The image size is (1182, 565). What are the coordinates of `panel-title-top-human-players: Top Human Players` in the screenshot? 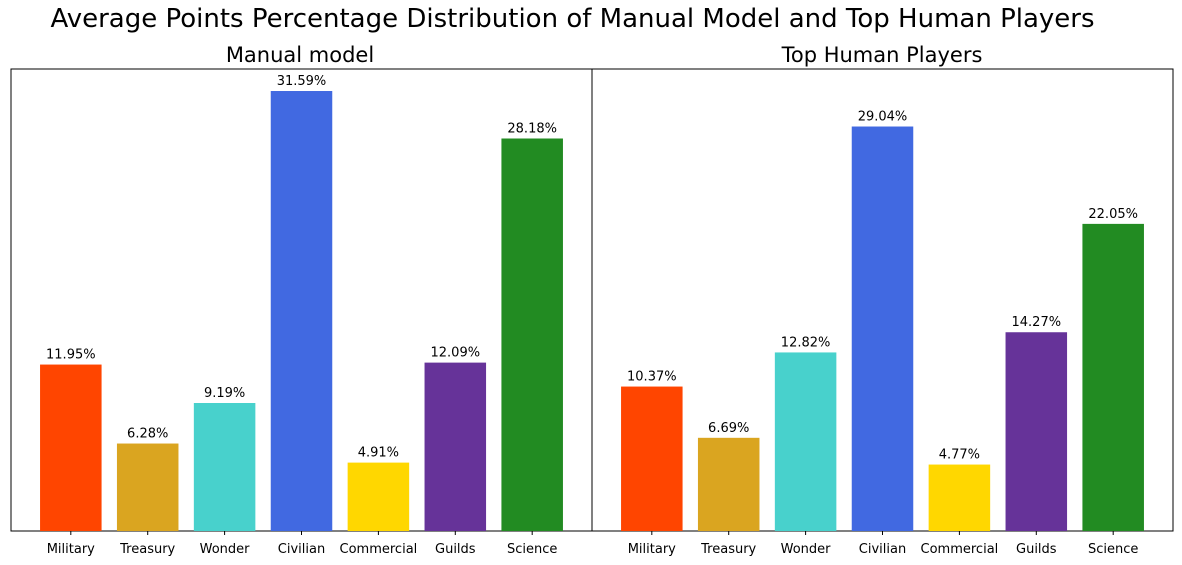 It's located at (882, 55).